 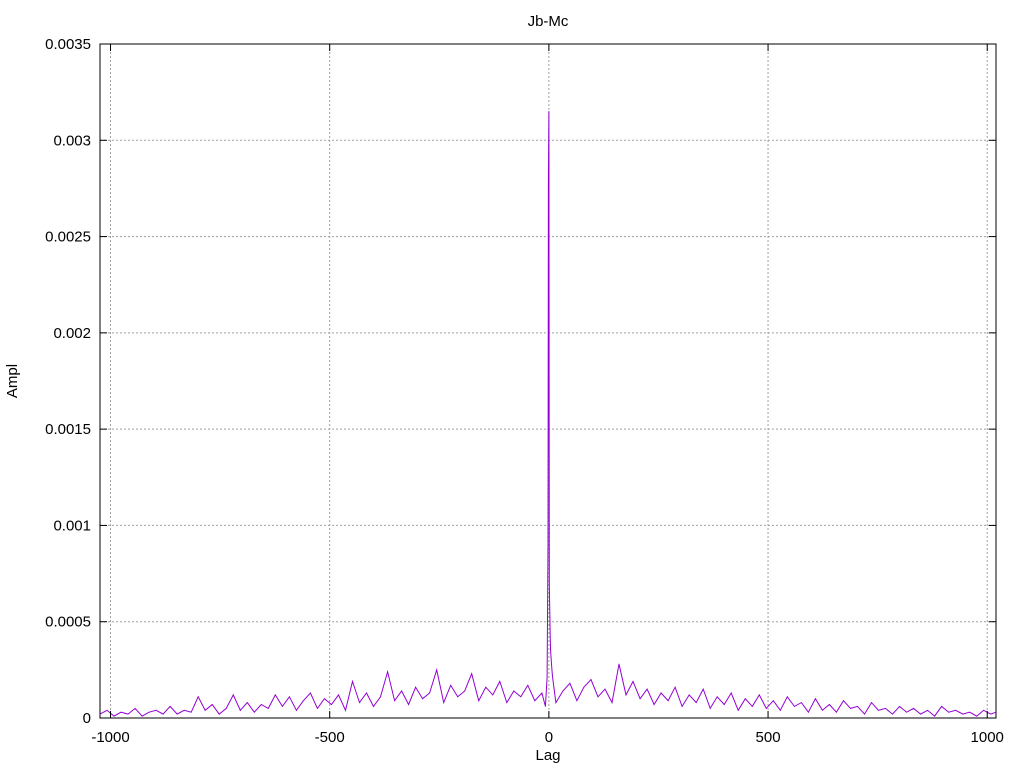 What do you see at coordinates (68, 44) in the screenshot?
I see `y-tick-label: 0.0035` at bounding box center [68, 44].